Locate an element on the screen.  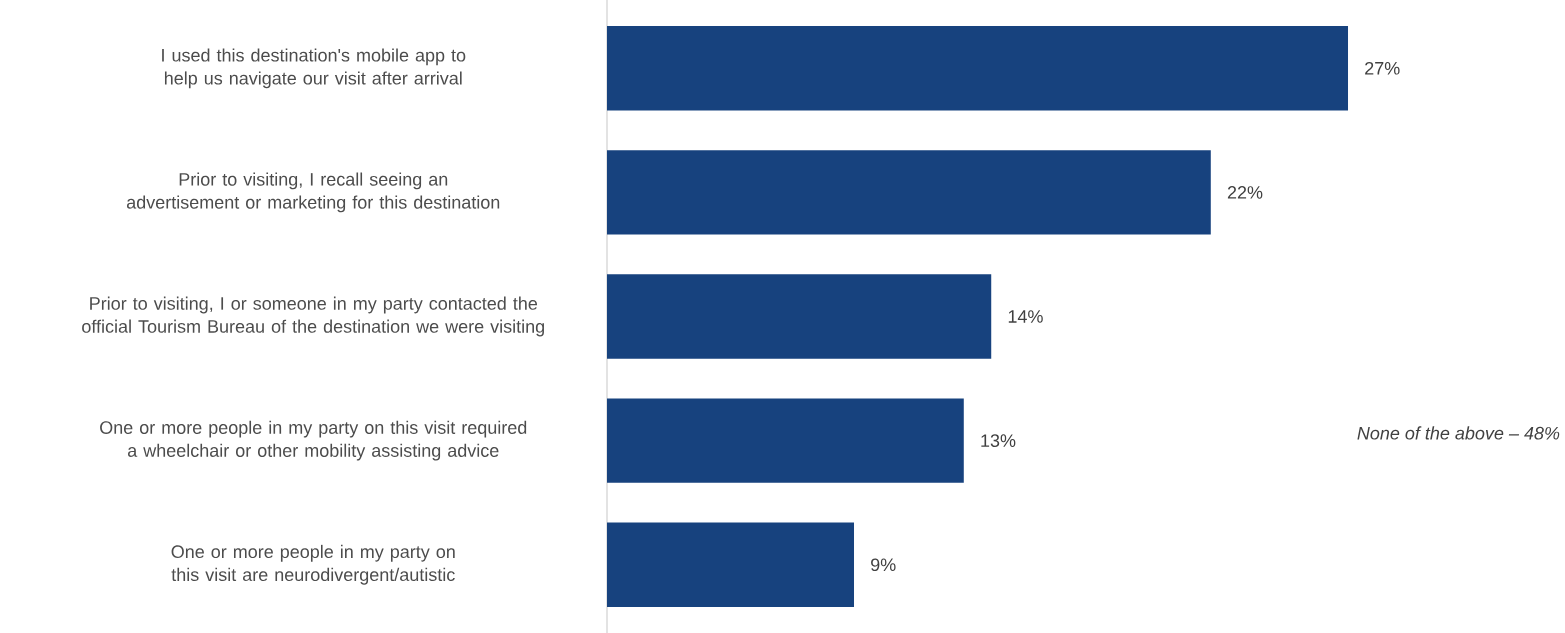
data-label: 22% is located at coordinates (1245, 192).